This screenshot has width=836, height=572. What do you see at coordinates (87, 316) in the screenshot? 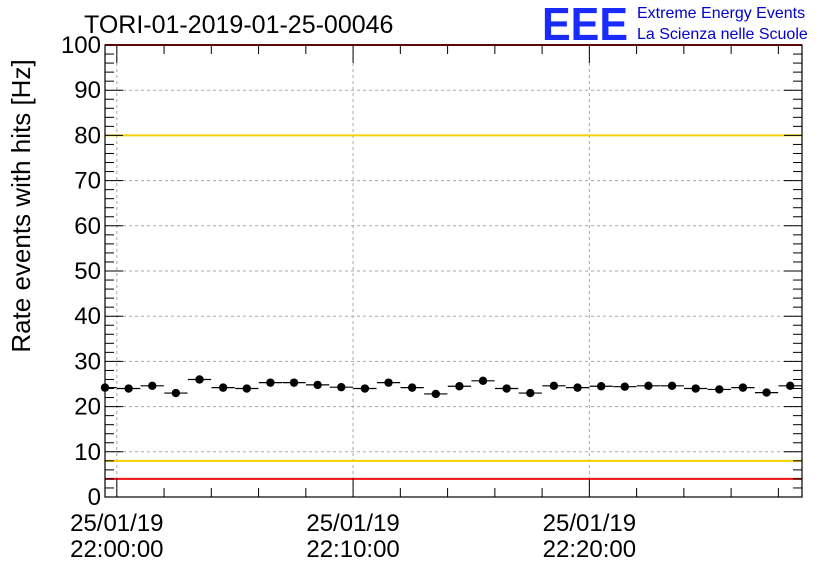
I see `y-tick-label: 40` at bounding box center [87, 316].